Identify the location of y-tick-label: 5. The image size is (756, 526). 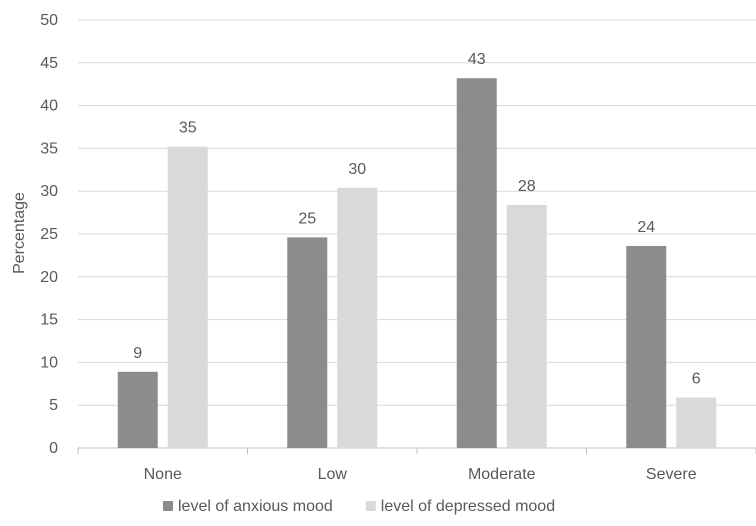
(53, 405).